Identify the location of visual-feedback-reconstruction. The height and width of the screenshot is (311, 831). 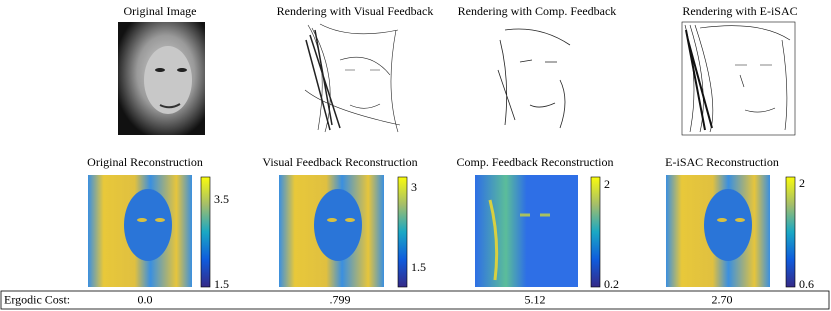
(331, 231).